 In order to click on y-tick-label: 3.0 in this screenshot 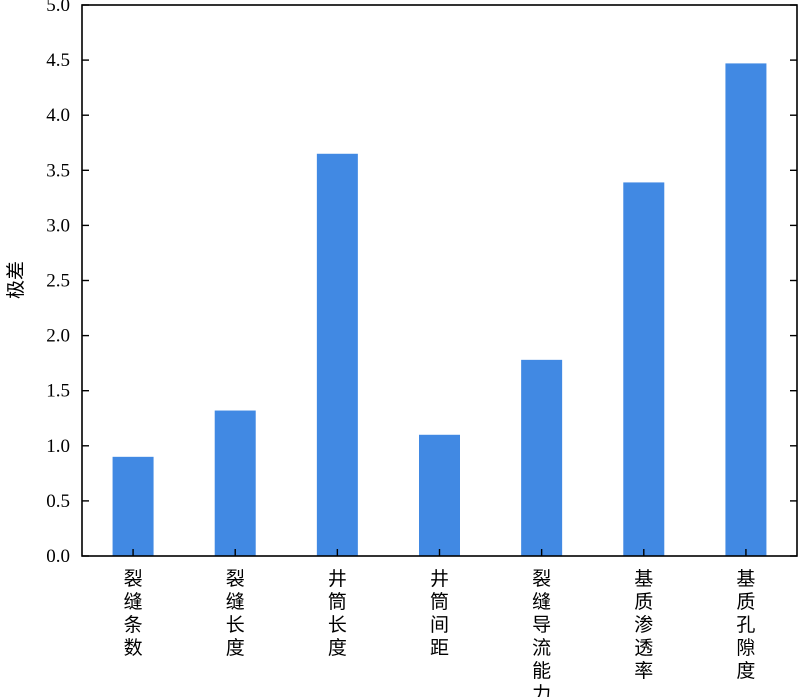, I will do `click(58, 225)`.